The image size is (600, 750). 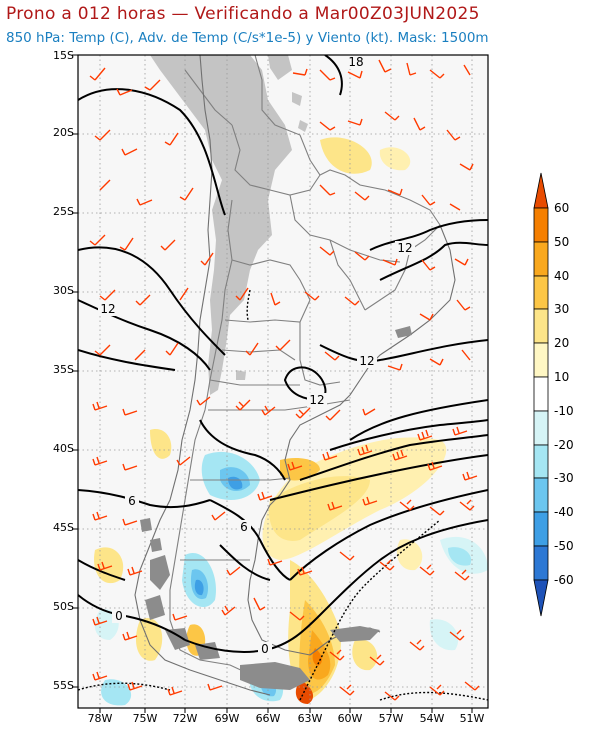 What do you see at coordinates (562, 242) in the screenshot?
I see `colorbar-label-50: 50` at bounding box center [562, 242].